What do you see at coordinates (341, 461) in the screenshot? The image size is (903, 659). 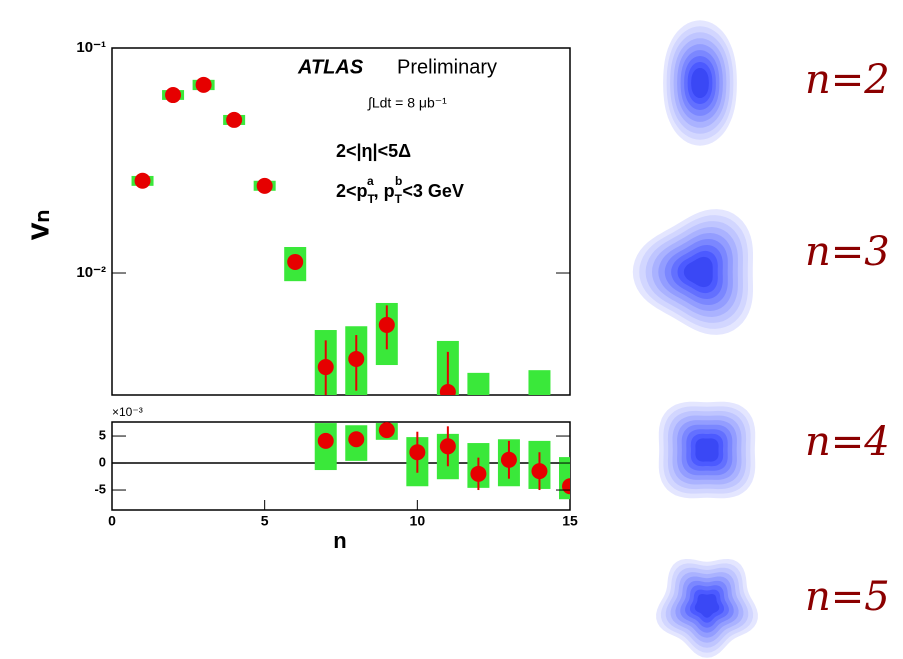 I see `bottom-plot` at bounding box center [341, 461].